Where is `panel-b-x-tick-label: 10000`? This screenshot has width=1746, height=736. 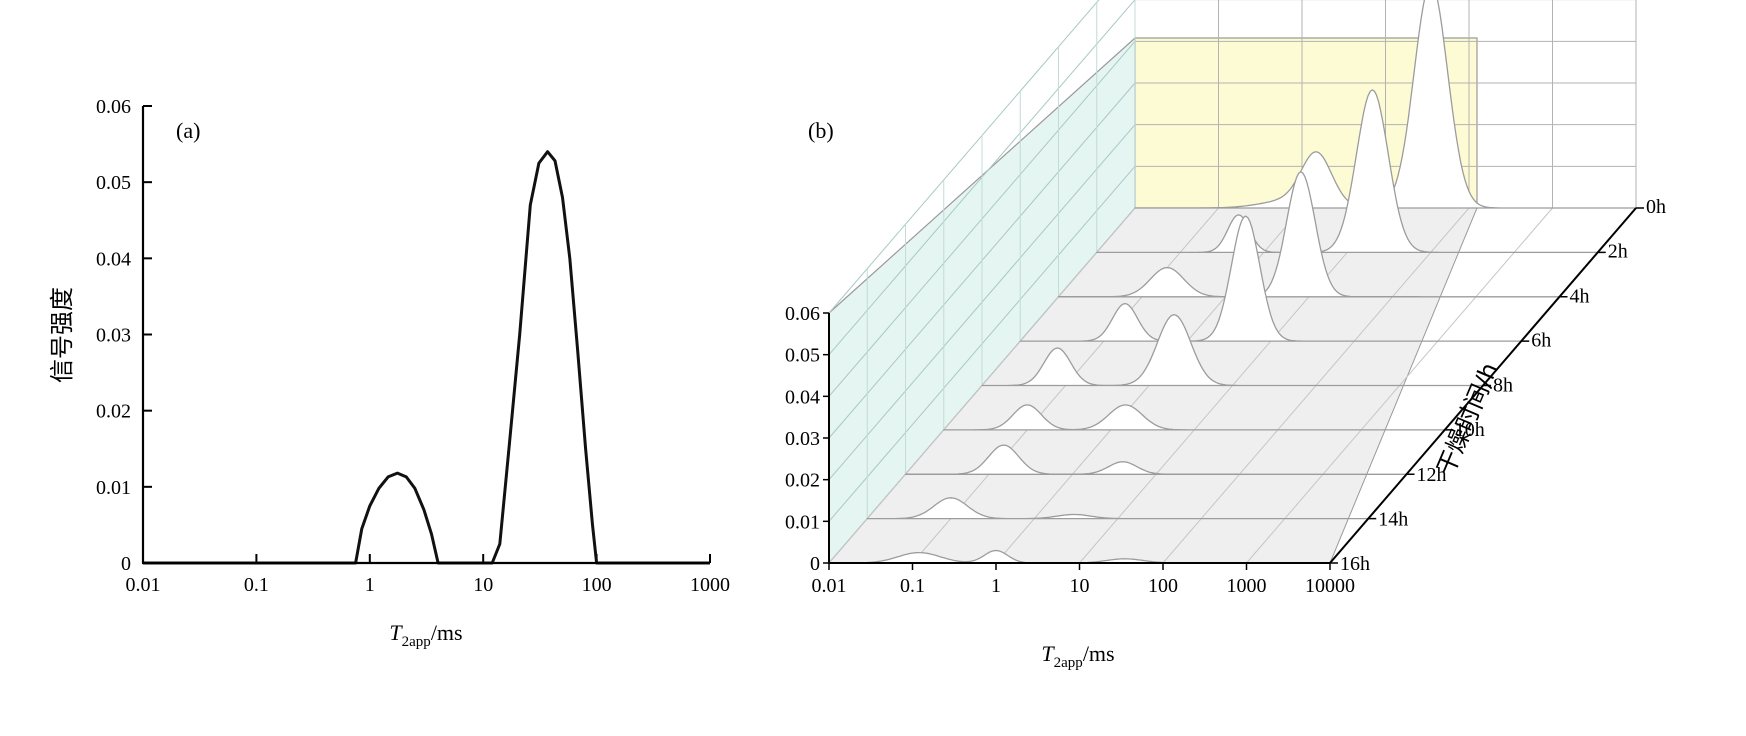 panel-b-x-tick-label: 10000 is located at coordinates (1330, 586).